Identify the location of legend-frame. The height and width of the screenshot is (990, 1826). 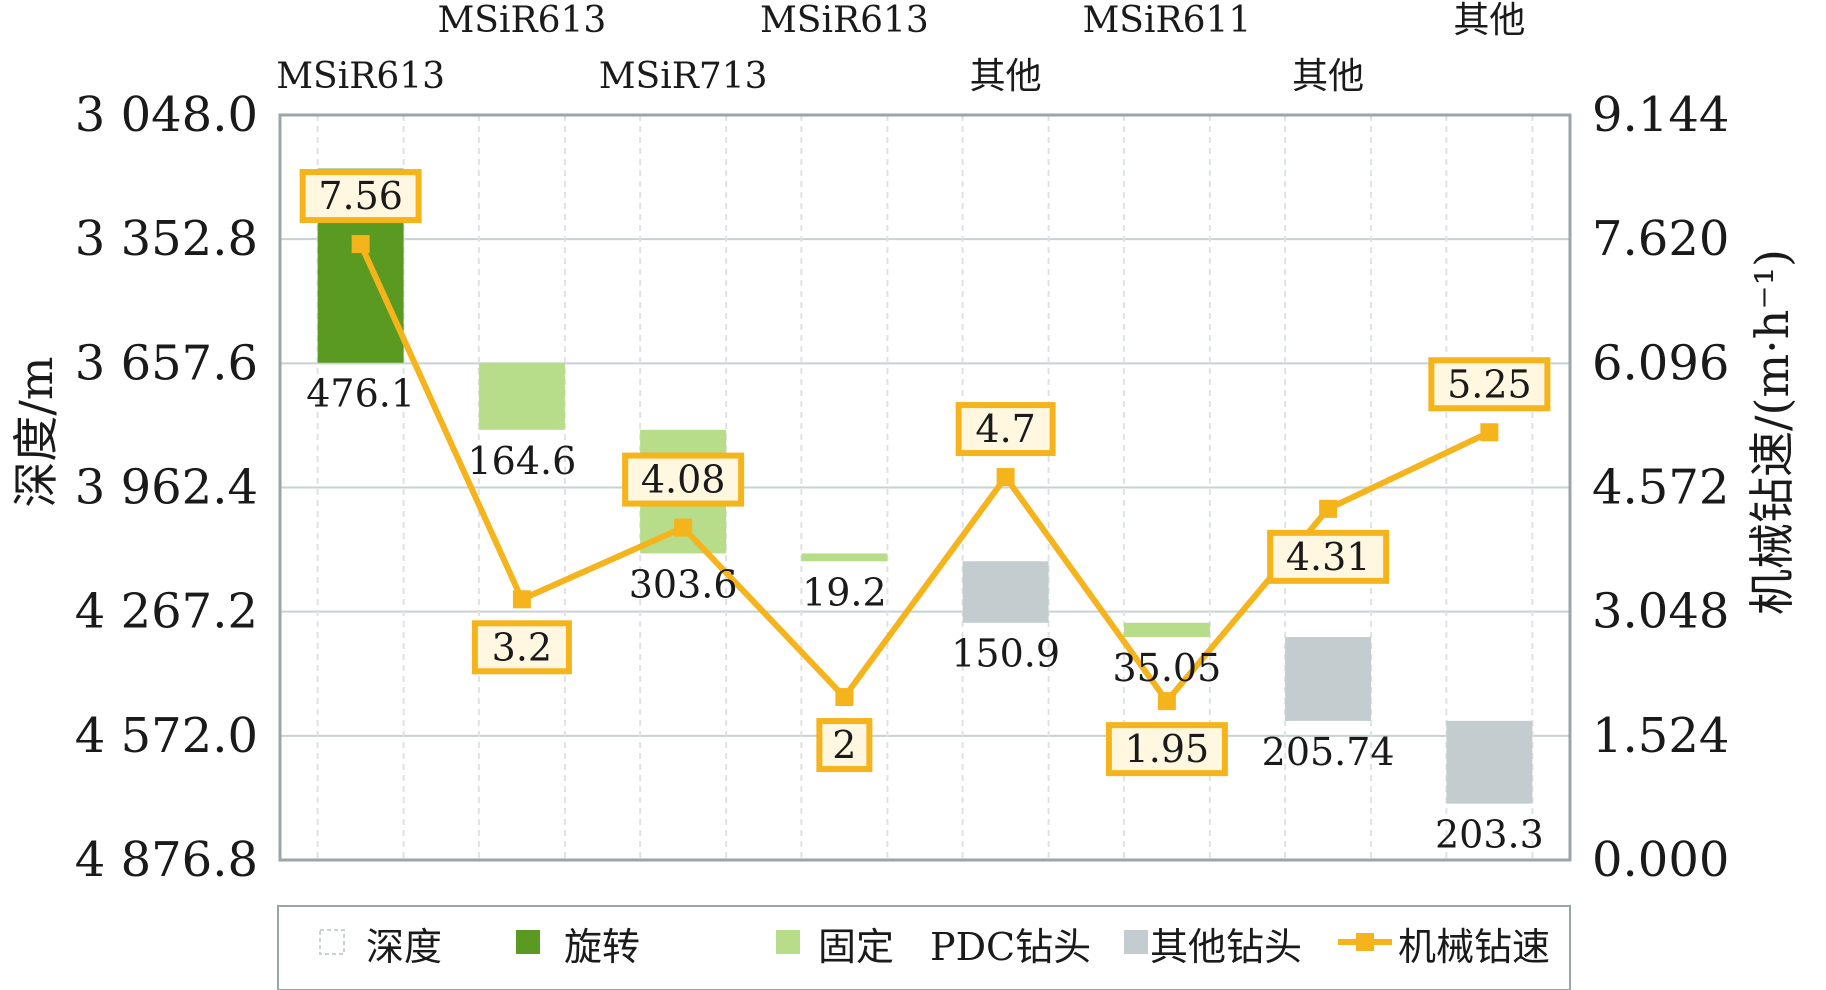
(924, 947).